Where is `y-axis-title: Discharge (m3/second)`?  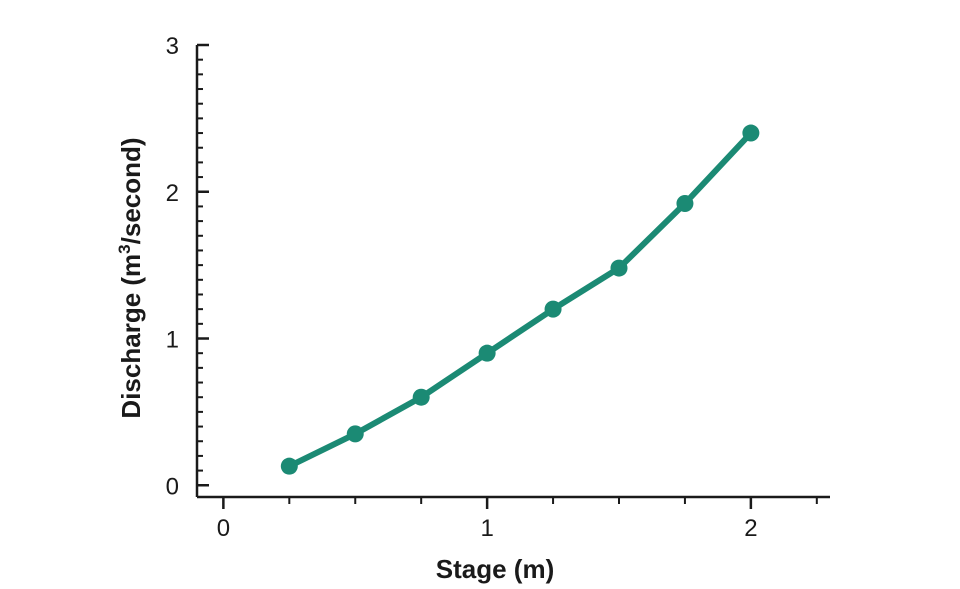
y-axis-title: Discharge (m3/second) is located at coordinates (130, 277).